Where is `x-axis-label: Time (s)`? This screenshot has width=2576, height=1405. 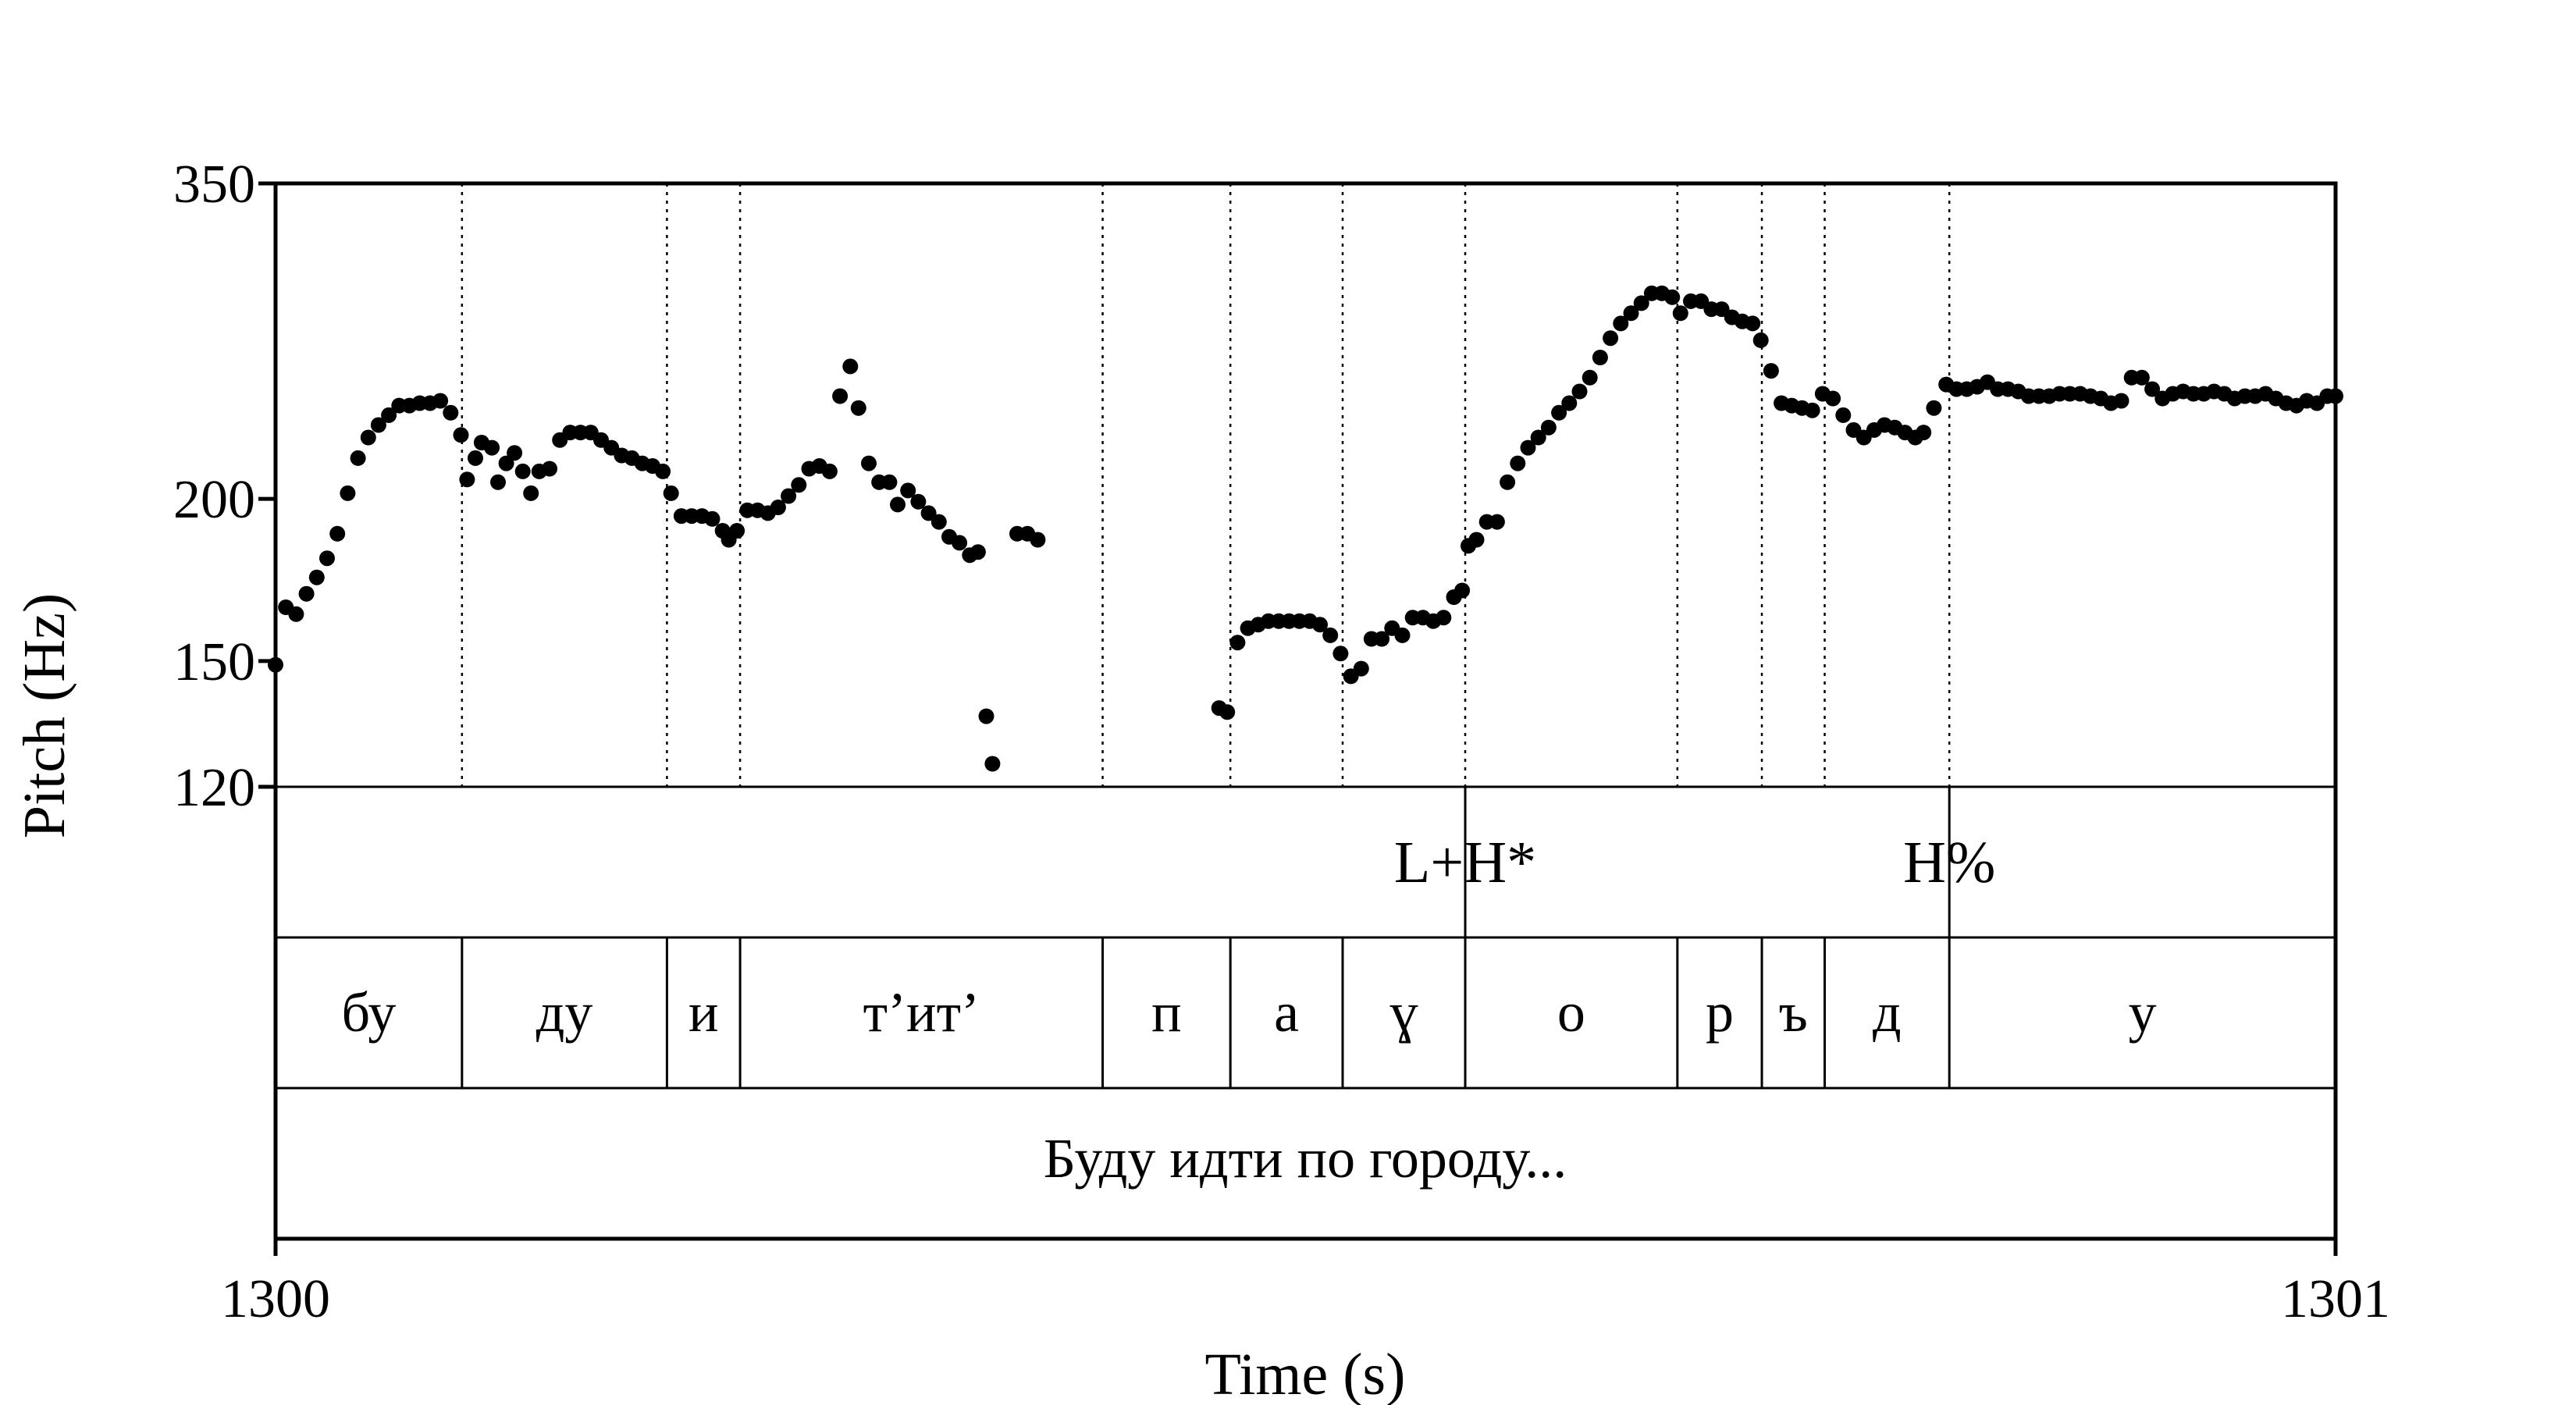
x-axis-label: Time (s) is located at coordinates (1305, 1373).